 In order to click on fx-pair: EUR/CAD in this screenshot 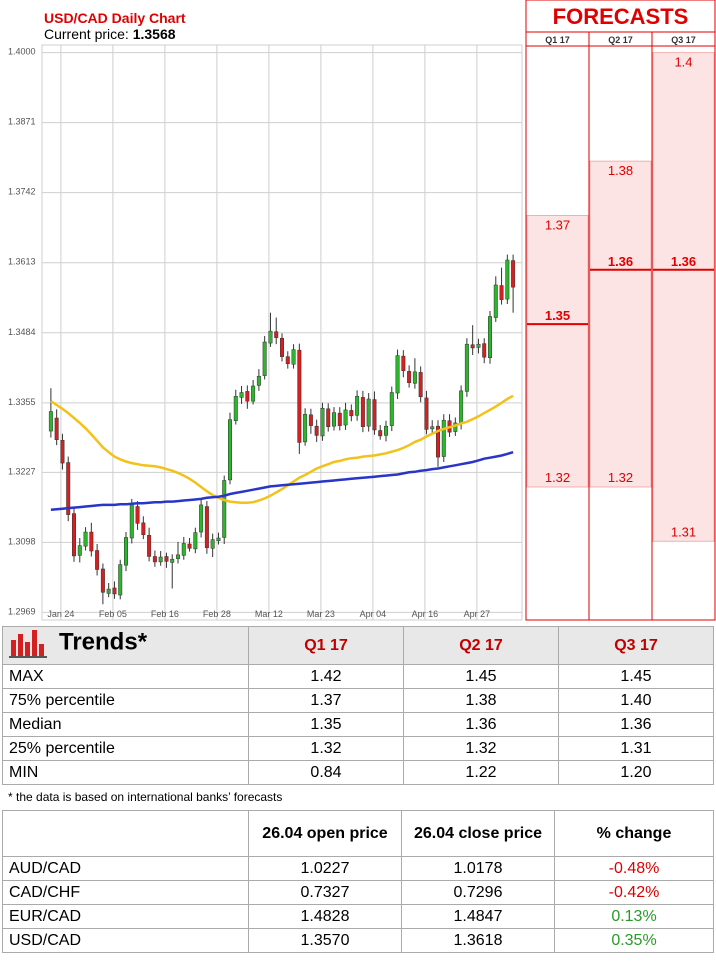, I will do `click(125, 916)`.